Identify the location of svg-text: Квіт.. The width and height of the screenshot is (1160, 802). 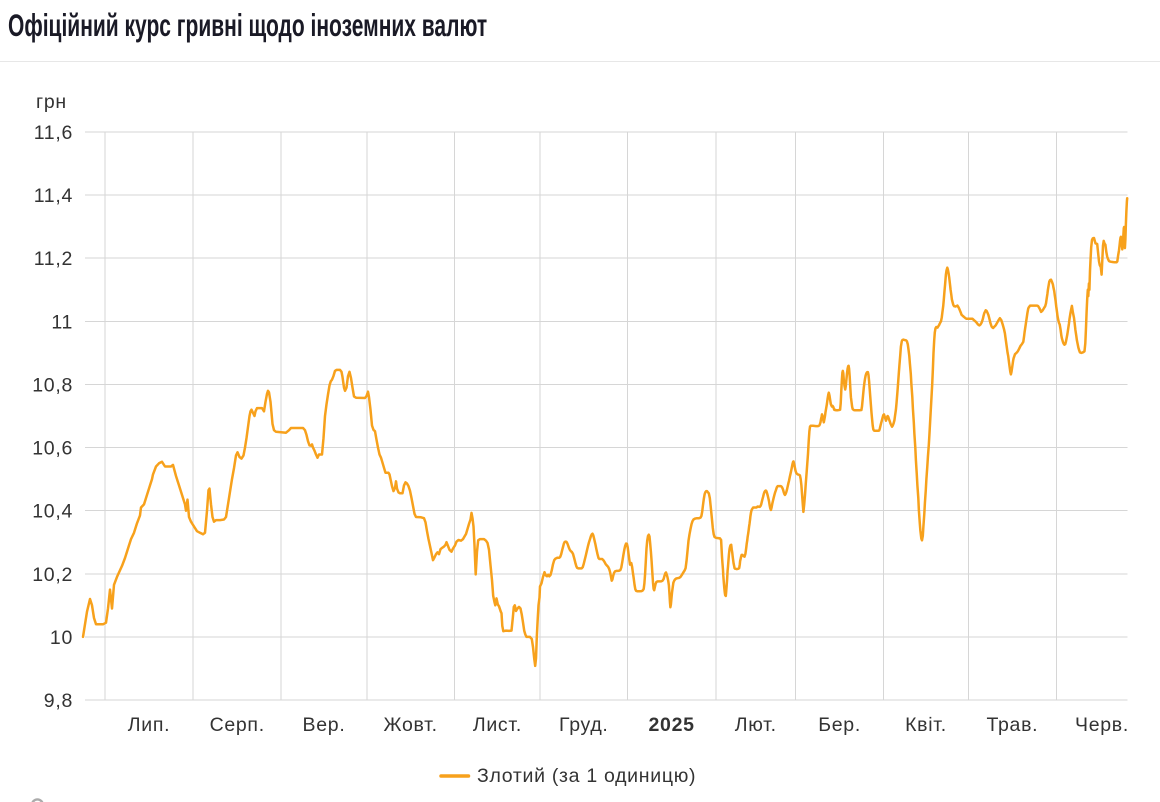
(926, 725).